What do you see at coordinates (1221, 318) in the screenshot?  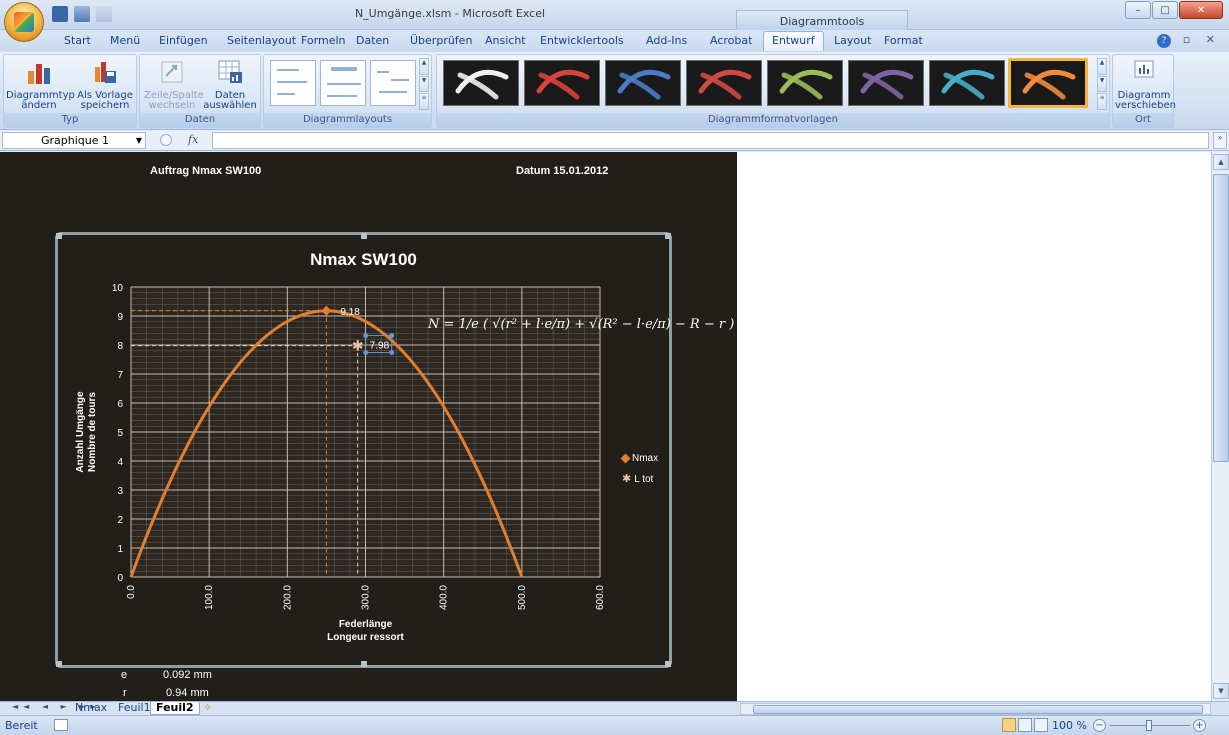 I see `vertical-scroll-thumb` at bounding box center [1221, 318].